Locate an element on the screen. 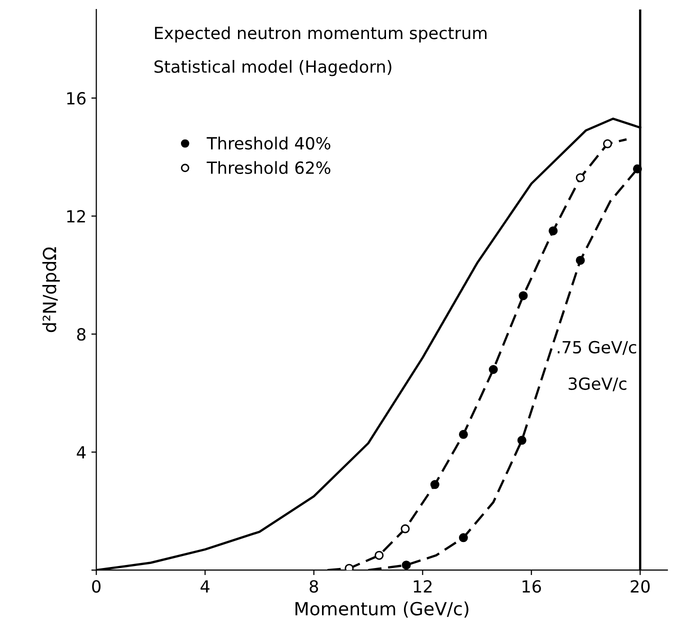  x-tick-label: 16 is located at coordinates (531, 586).